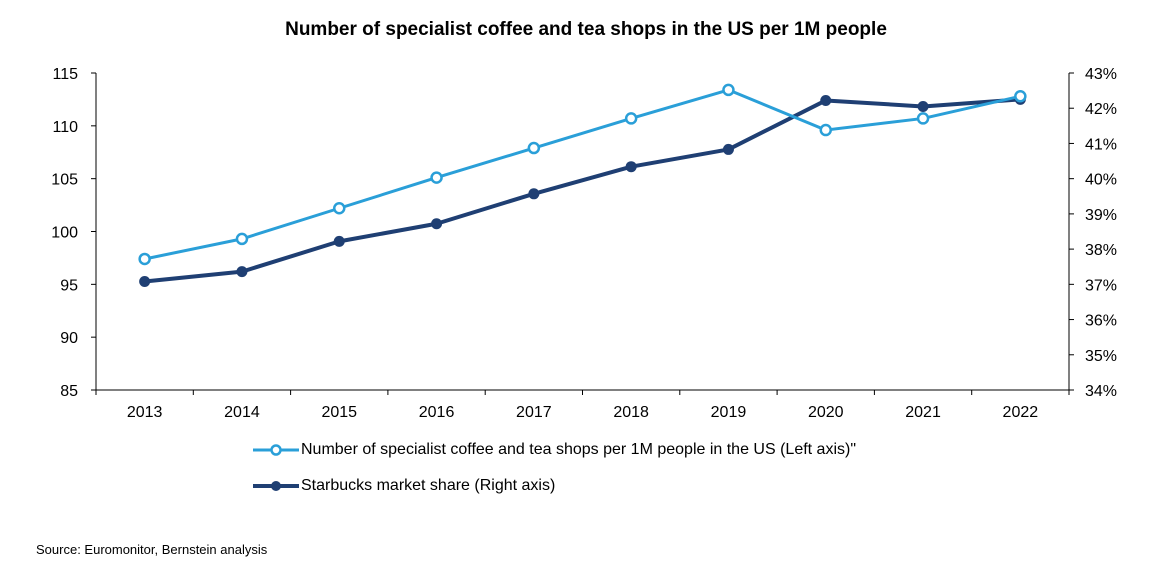  What do you see at coordinates (631, 412) in the screenshot?
I see `x-tick-label: 2018` at bounding box center [631, 412].